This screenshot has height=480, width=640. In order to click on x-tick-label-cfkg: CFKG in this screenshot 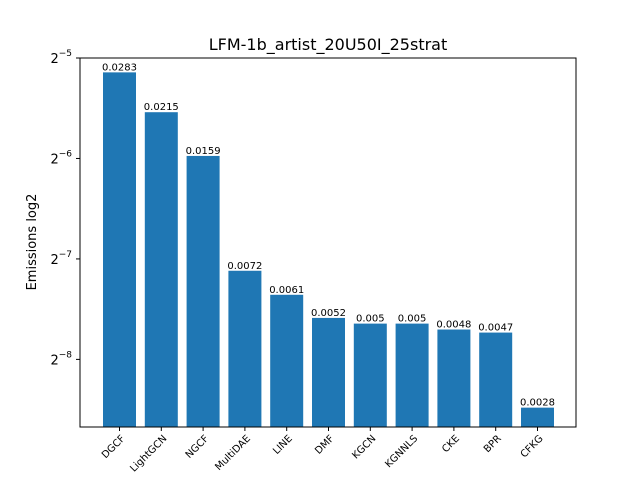, I will do `click(532, 446)`.